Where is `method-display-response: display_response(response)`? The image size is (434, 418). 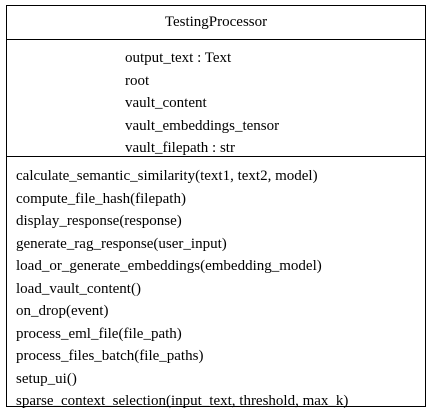
method-display-response: display_response(response) is located at coordinates (99, 221).